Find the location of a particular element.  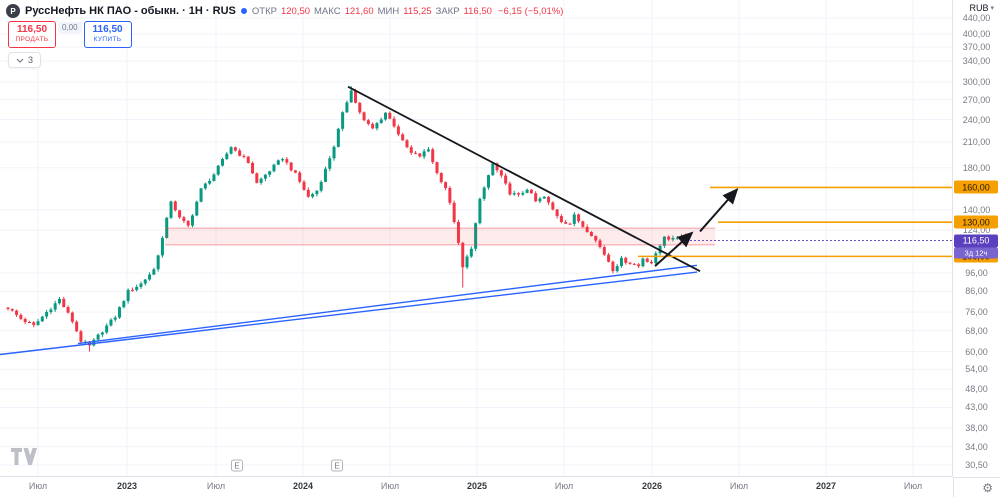

trade-buttons: 116,50 ПРОДАТЬ 0,00 116,50 КУПИТЬ is located at coordinates (70, 34).